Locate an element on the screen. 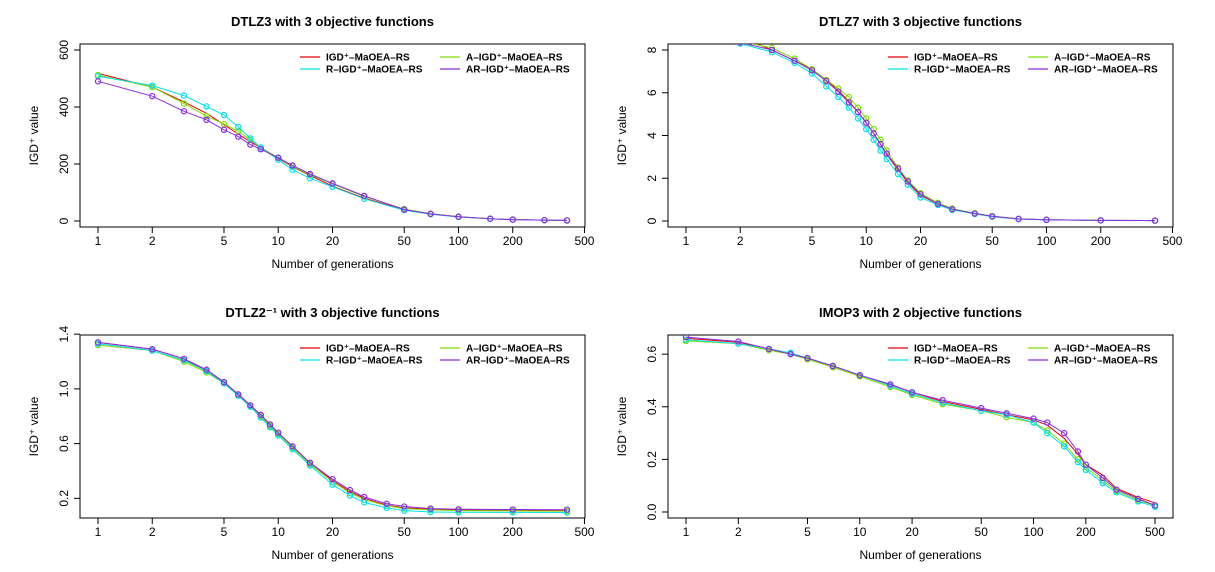 This screenshot has width=1215, height=572. chart-title: DTLZ3 with 3 objective functions is located at coordinates (332, 21).